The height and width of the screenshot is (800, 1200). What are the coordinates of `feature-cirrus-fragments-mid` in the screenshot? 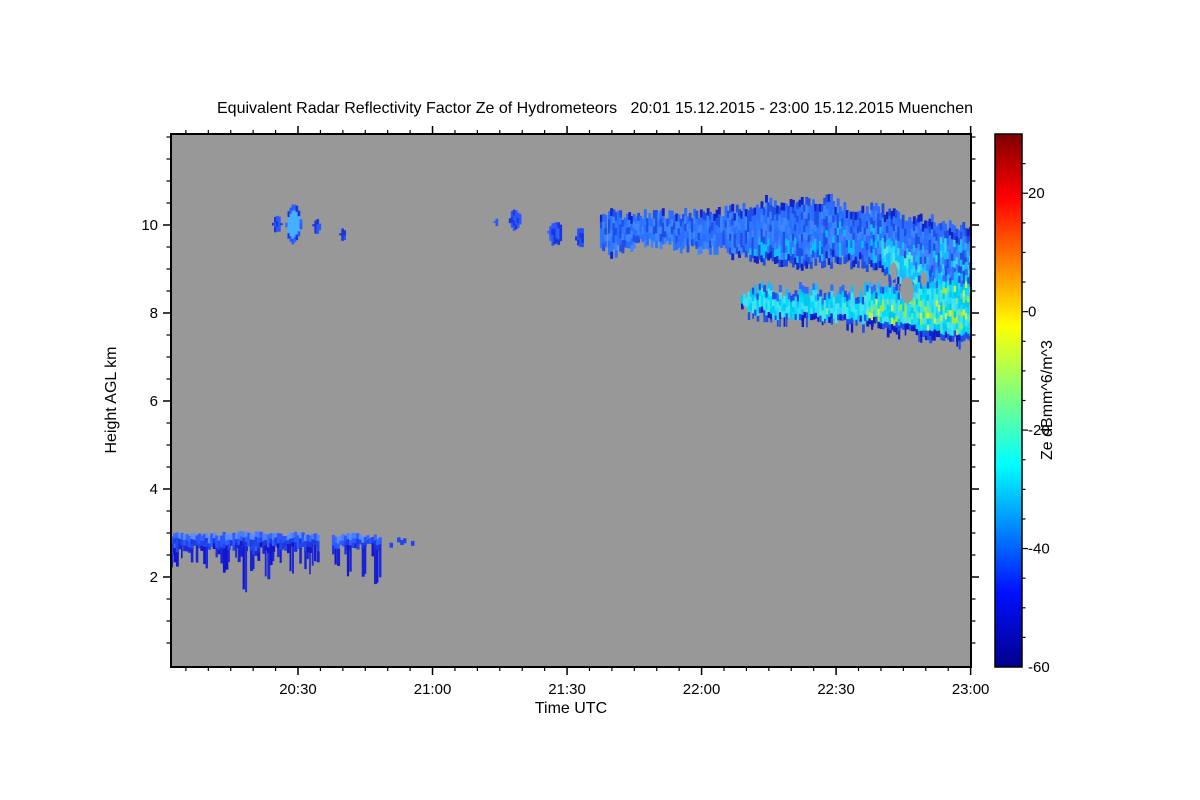 It's located at (538, 228).